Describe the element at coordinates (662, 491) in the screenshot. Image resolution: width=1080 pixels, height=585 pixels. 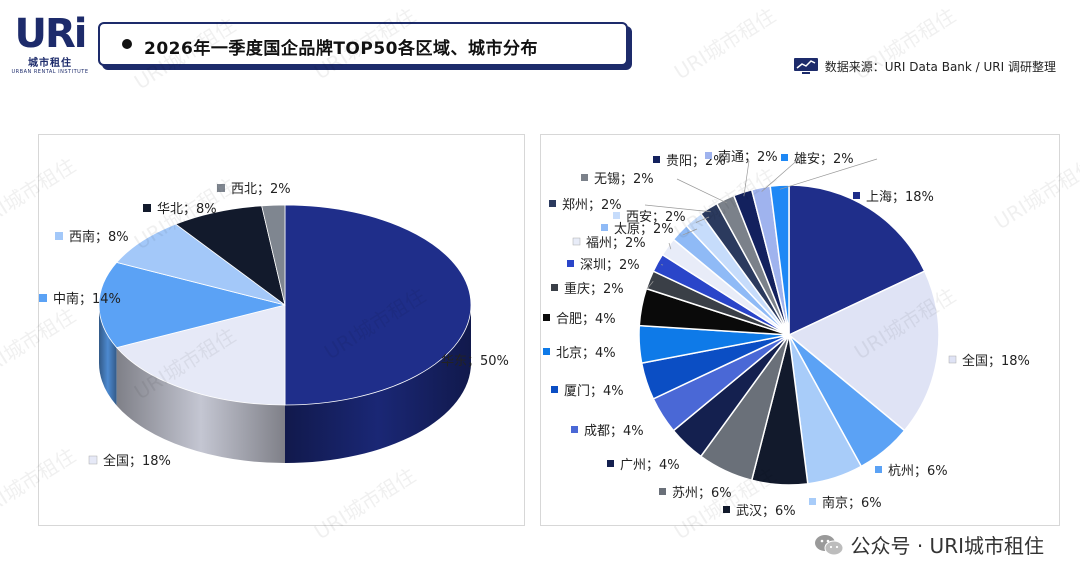
I see `legend-marker-苏州` at that location.